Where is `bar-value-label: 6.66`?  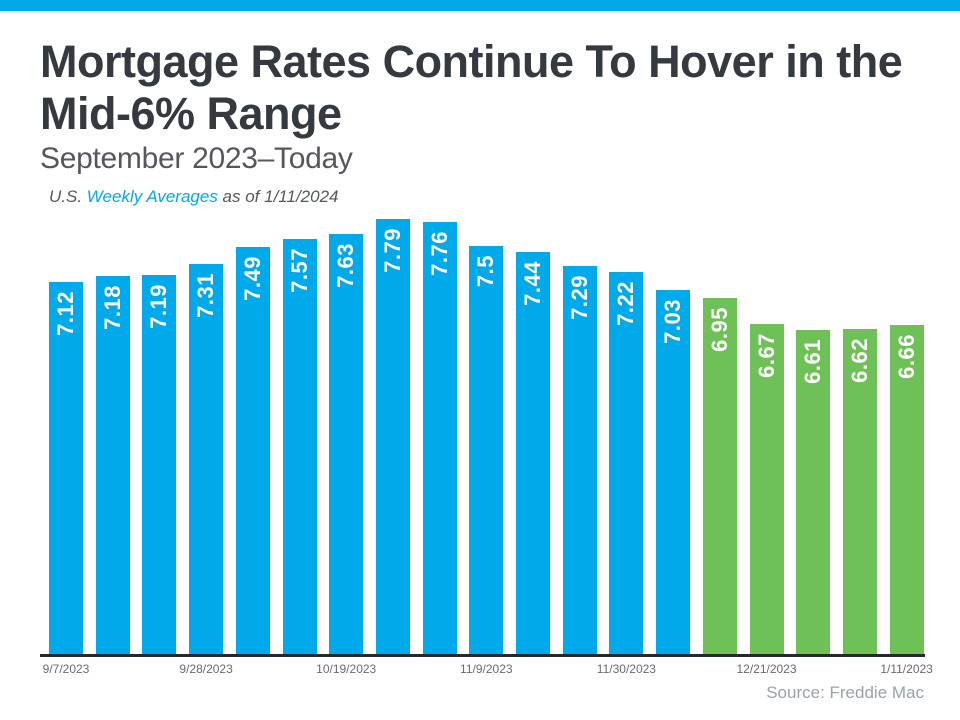 bar-value-label: 6.66 is located at coordinates (906, 356).